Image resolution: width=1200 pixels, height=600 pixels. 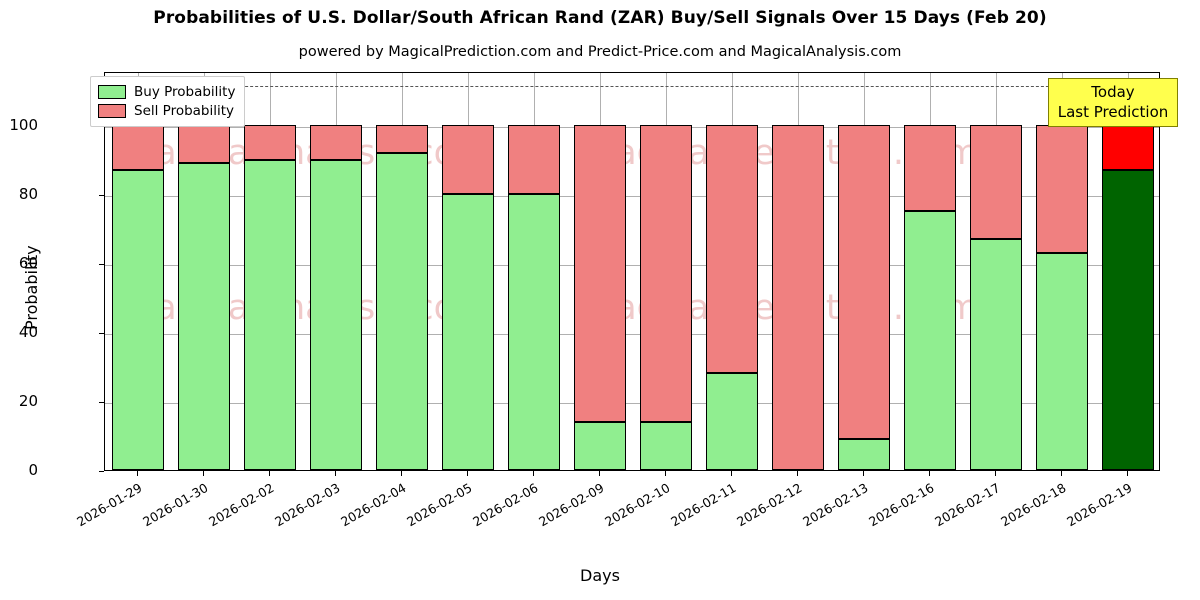 I want to click on x-tick-label-11: 2026-02-13, so click(x=835, y=505).